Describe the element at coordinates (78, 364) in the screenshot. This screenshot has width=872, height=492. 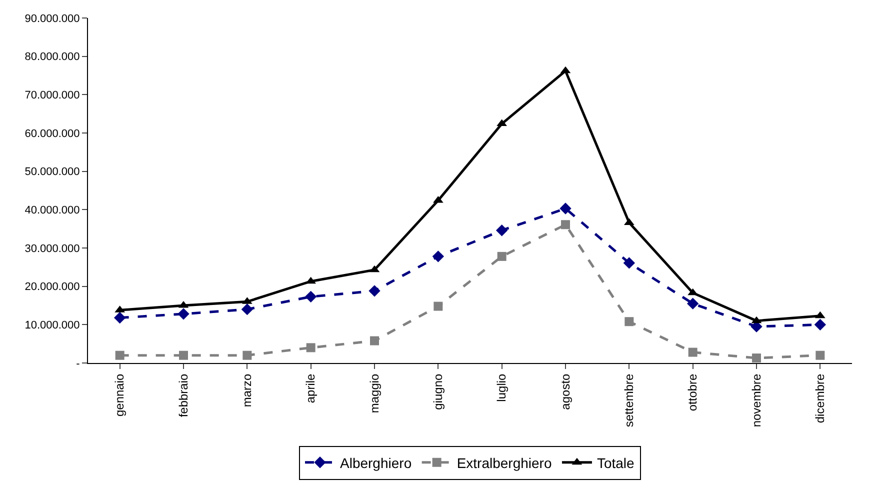
I see `y-tick-label: -` at that location.